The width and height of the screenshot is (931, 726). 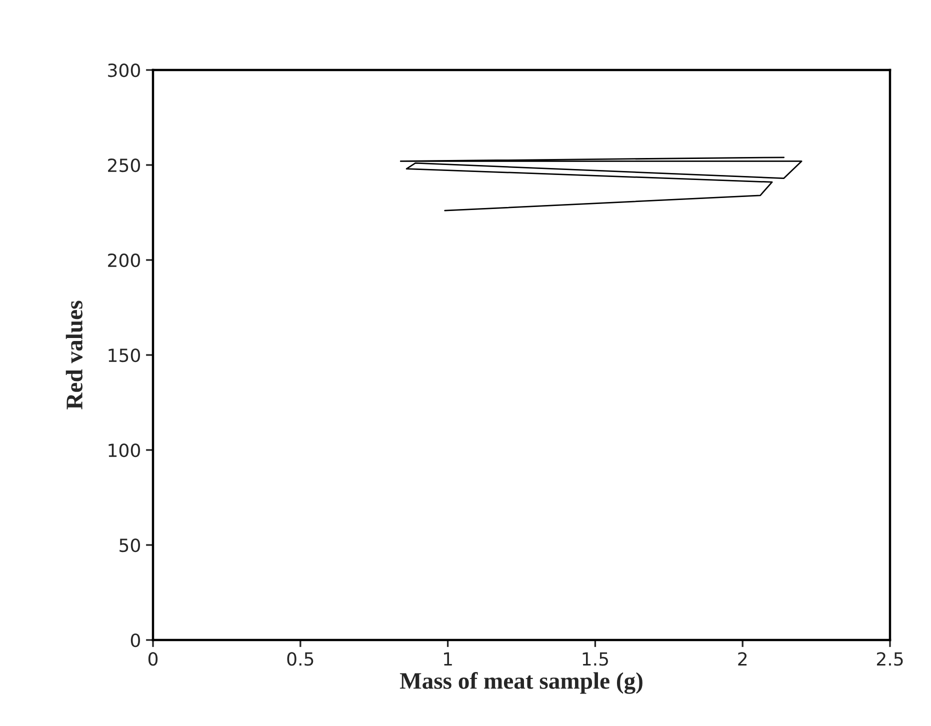 I want to click on x-tick-label: 1.5, so click(x=595, y=659).